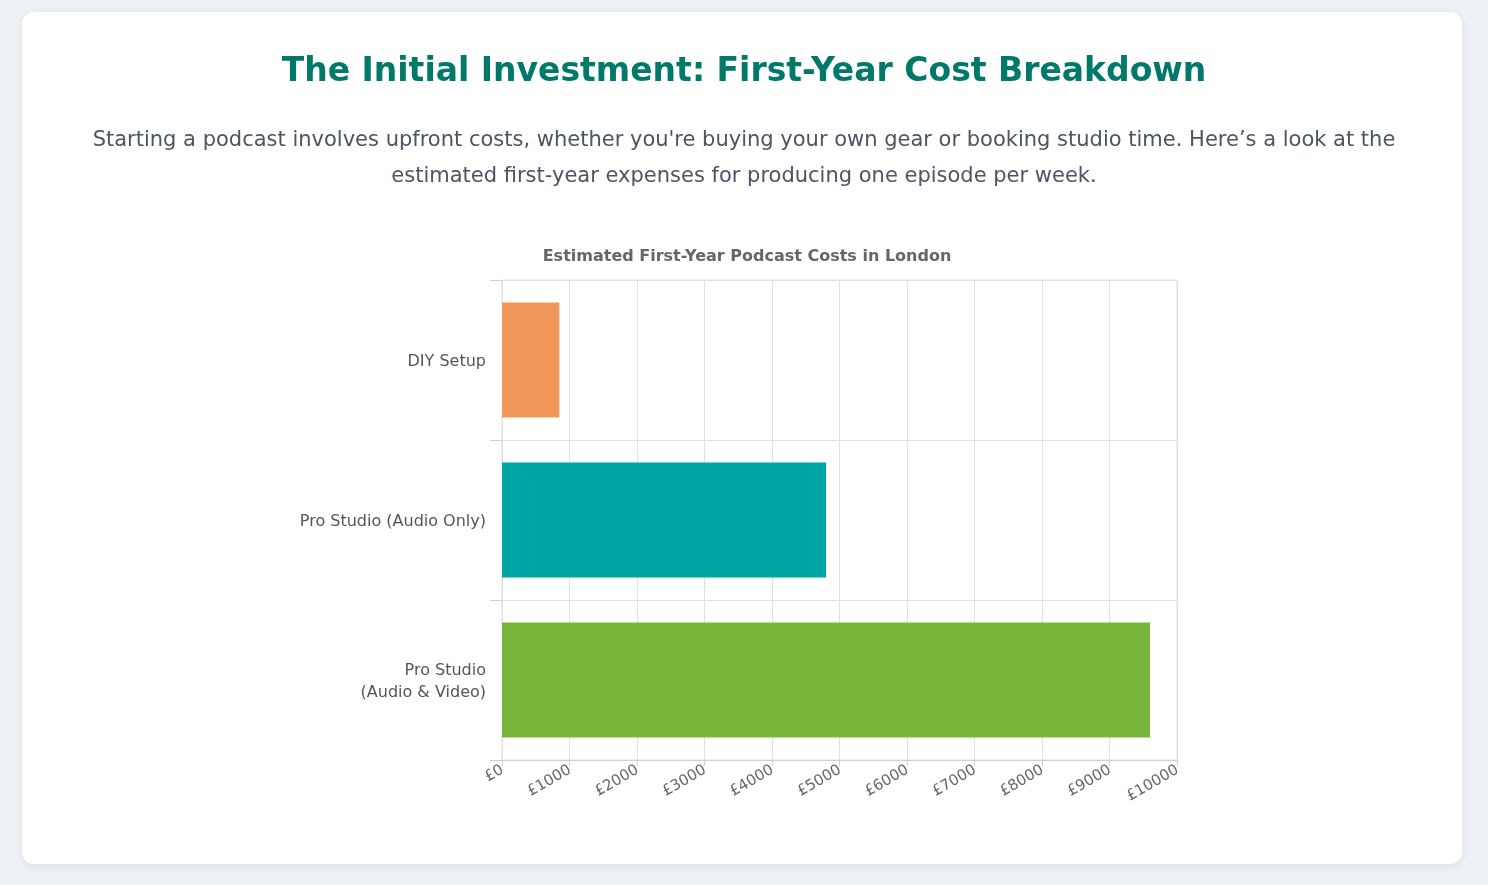  What do you see at coordinates (744, 69) in the screenshot?
I see `chart-title: The Initial Investment: First-Year Cost Breakdown` at bounding box center [744, 69].